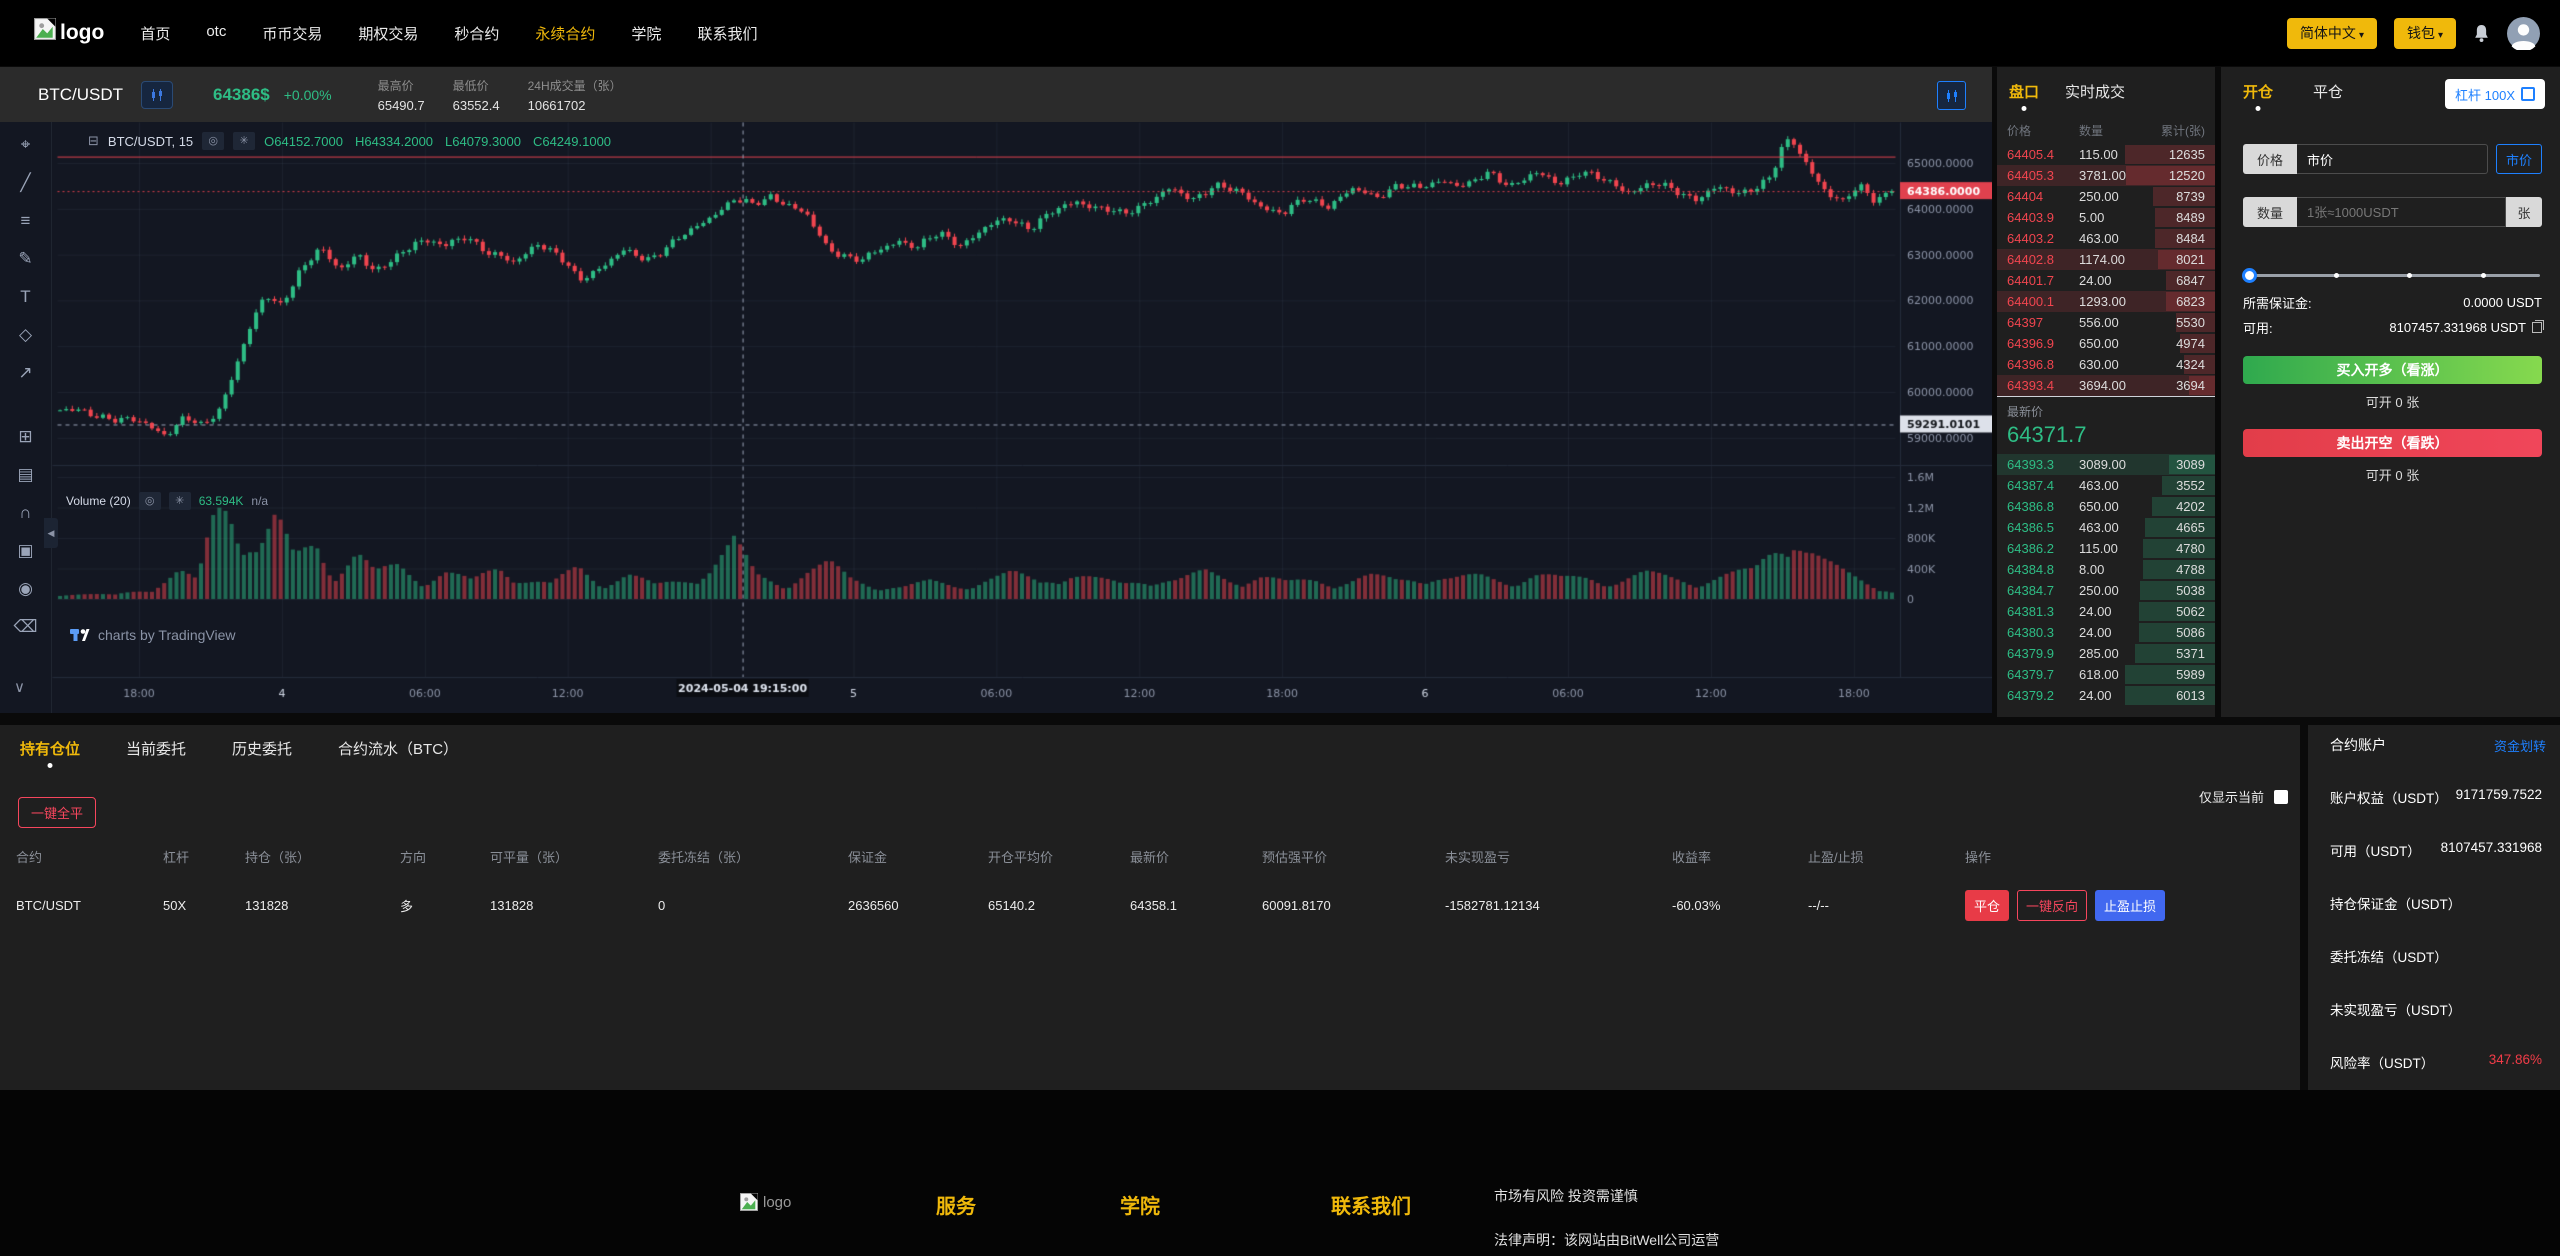 This screenshot has height=1256, width=2560. What do you see at coordinates (25, 512) in the screenshot?
I see `magnet-icon: ∩` at bounding box center [25, 512].